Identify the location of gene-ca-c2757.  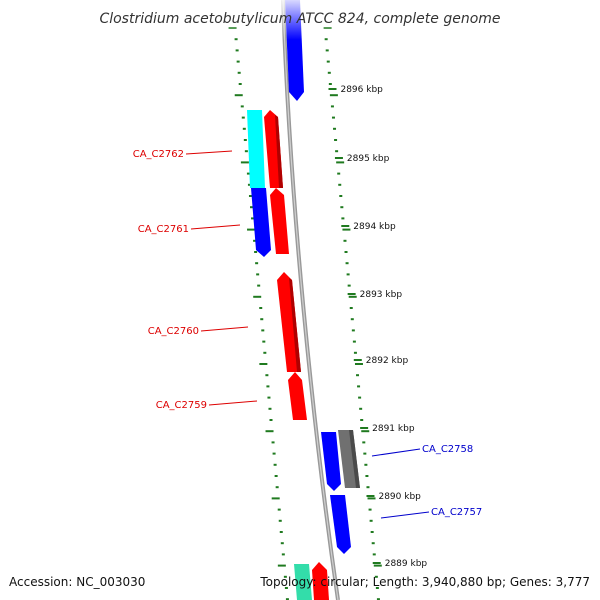
(340, 524).